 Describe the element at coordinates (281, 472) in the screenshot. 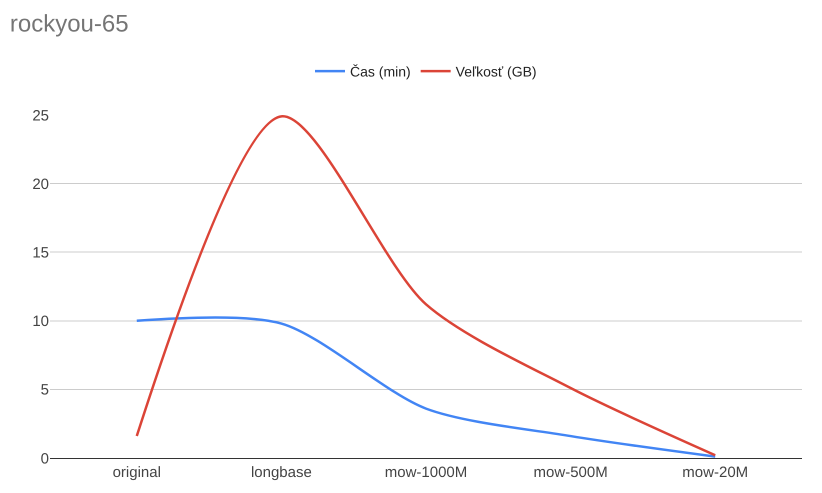

I see `x-tick-label: longbase` at that location.